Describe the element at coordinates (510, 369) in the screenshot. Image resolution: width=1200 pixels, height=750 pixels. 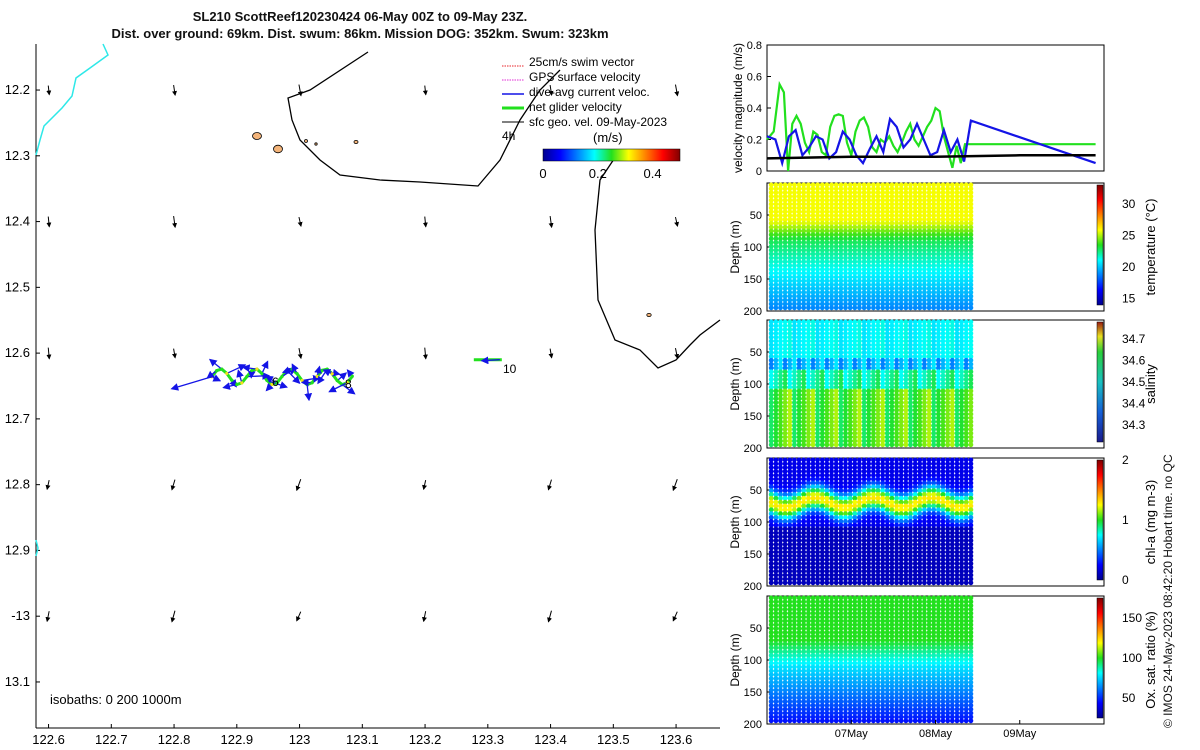
I see `waypoint-label-10: 10` at that location.